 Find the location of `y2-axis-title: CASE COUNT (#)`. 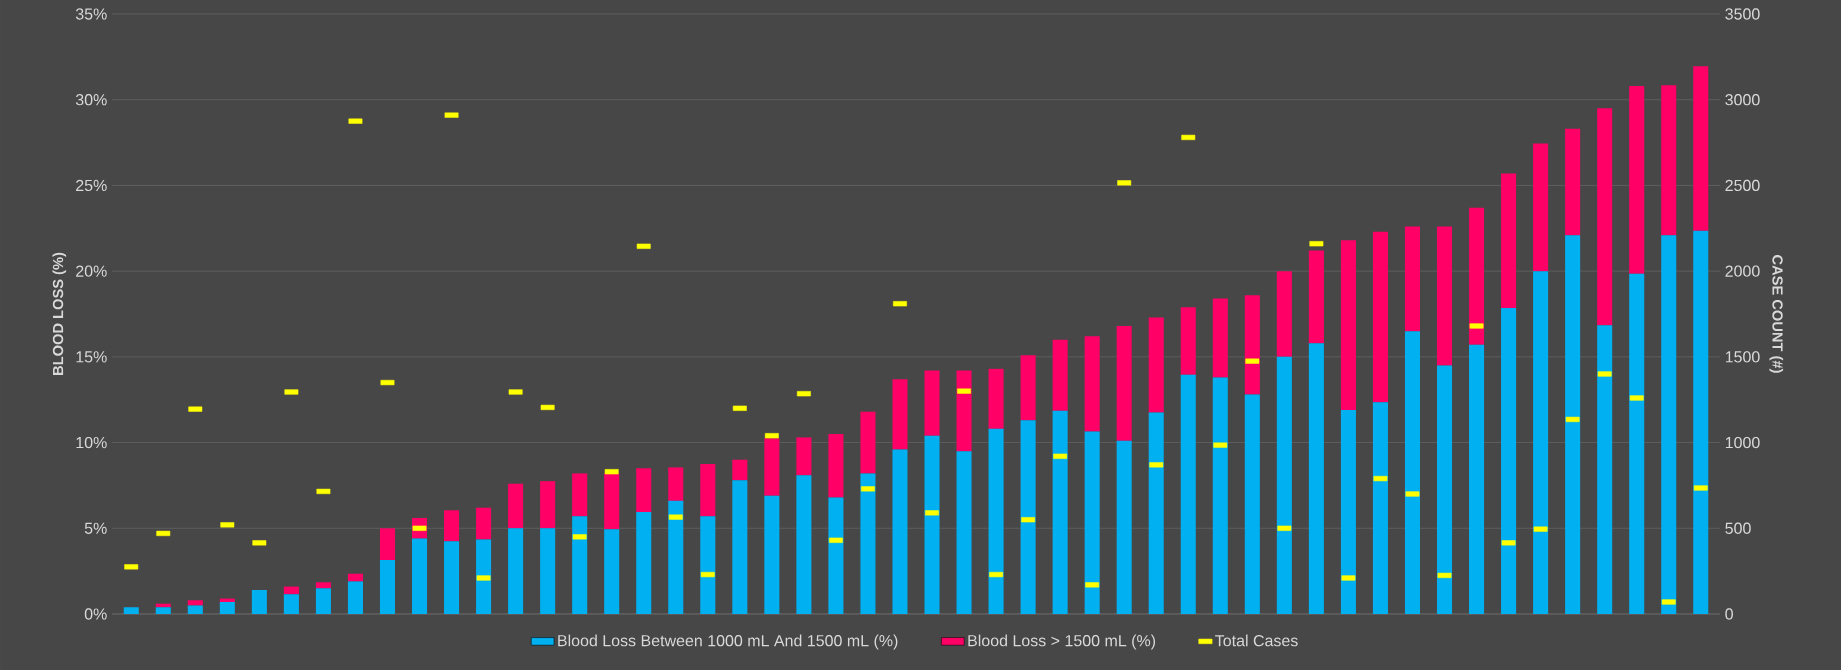

y2-axis-title: CASE COUNT (#) is located at coordinates (1776, 314).